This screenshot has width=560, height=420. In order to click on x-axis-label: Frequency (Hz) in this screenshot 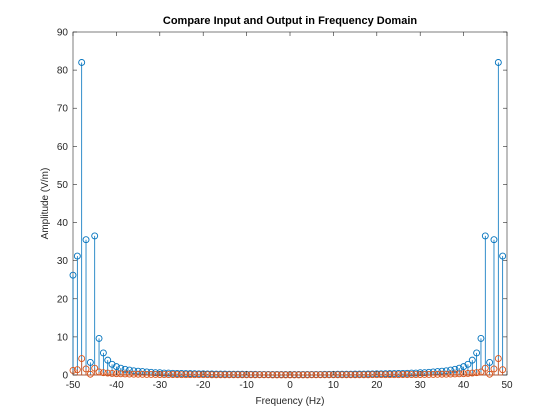, I will do `click(290, 401)`.